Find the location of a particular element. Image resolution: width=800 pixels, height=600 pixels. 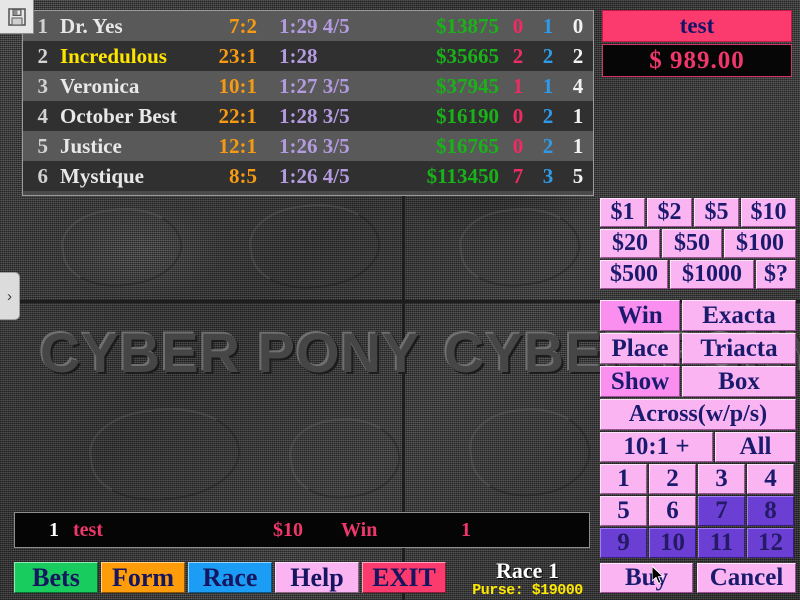

denom-button-1: $1 is located at coordinates (622, 212).